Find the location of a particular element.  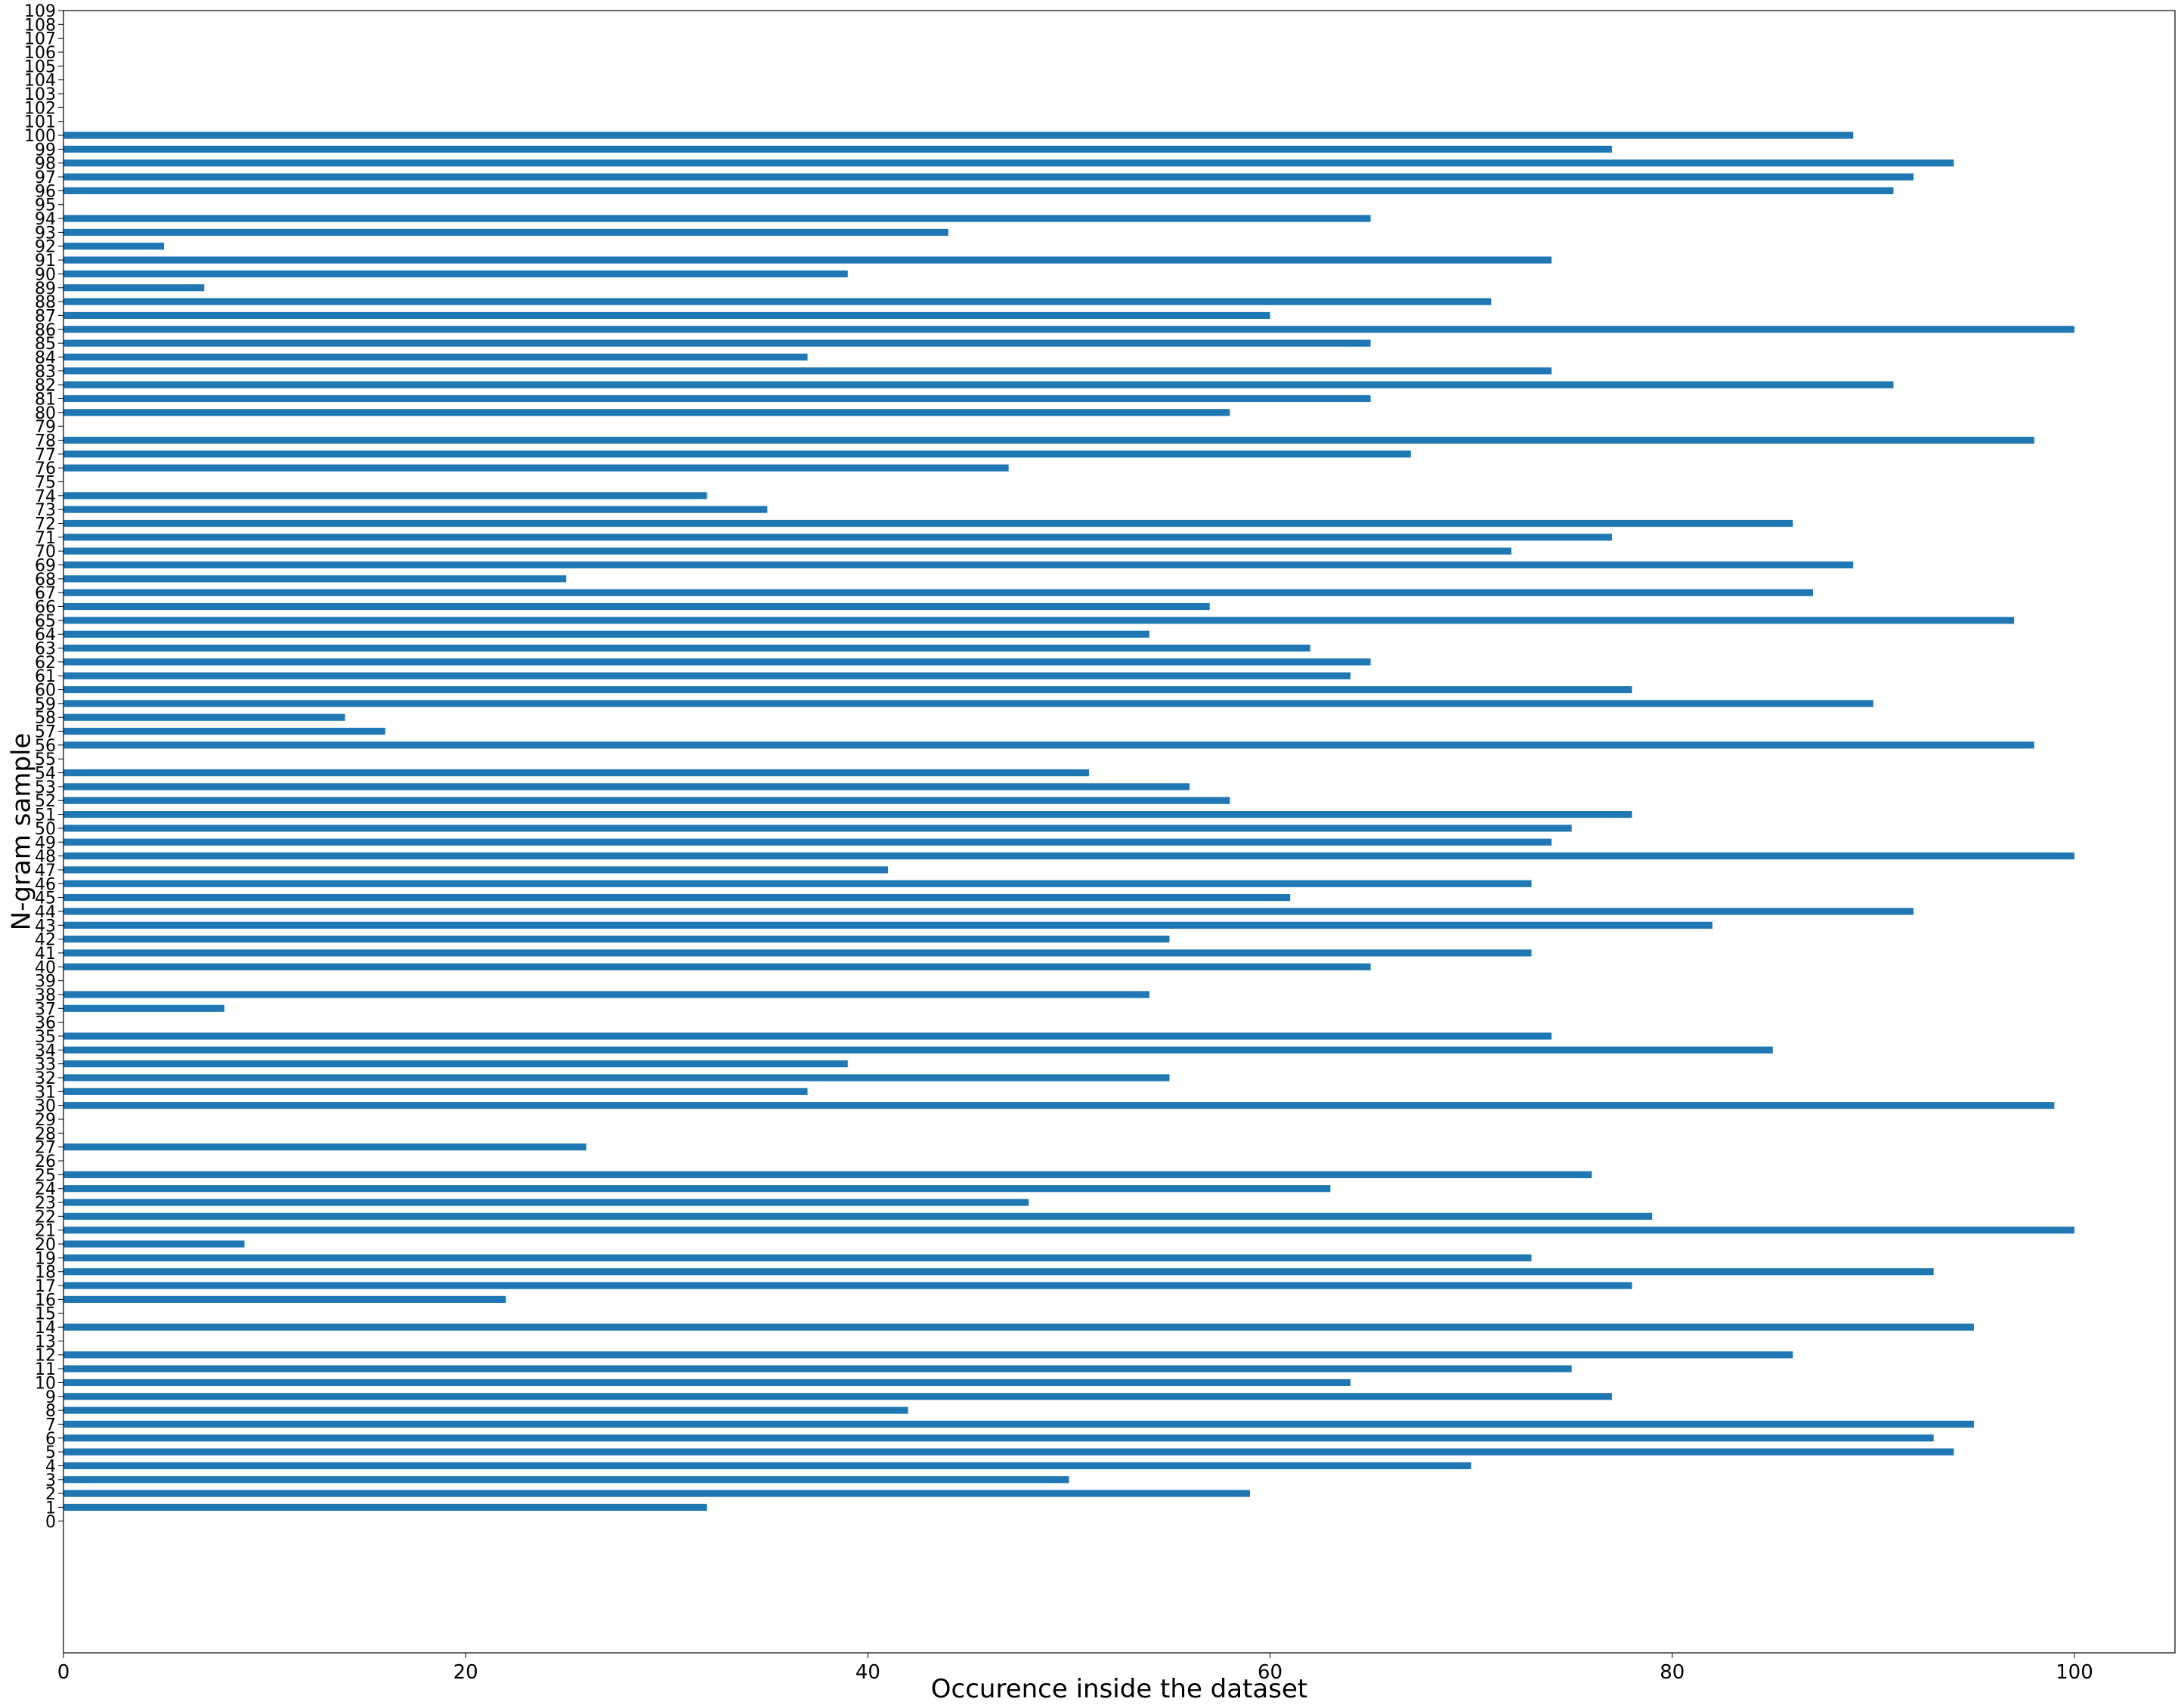

y-tick-label: 14 is located at coordinates (46, 1328).